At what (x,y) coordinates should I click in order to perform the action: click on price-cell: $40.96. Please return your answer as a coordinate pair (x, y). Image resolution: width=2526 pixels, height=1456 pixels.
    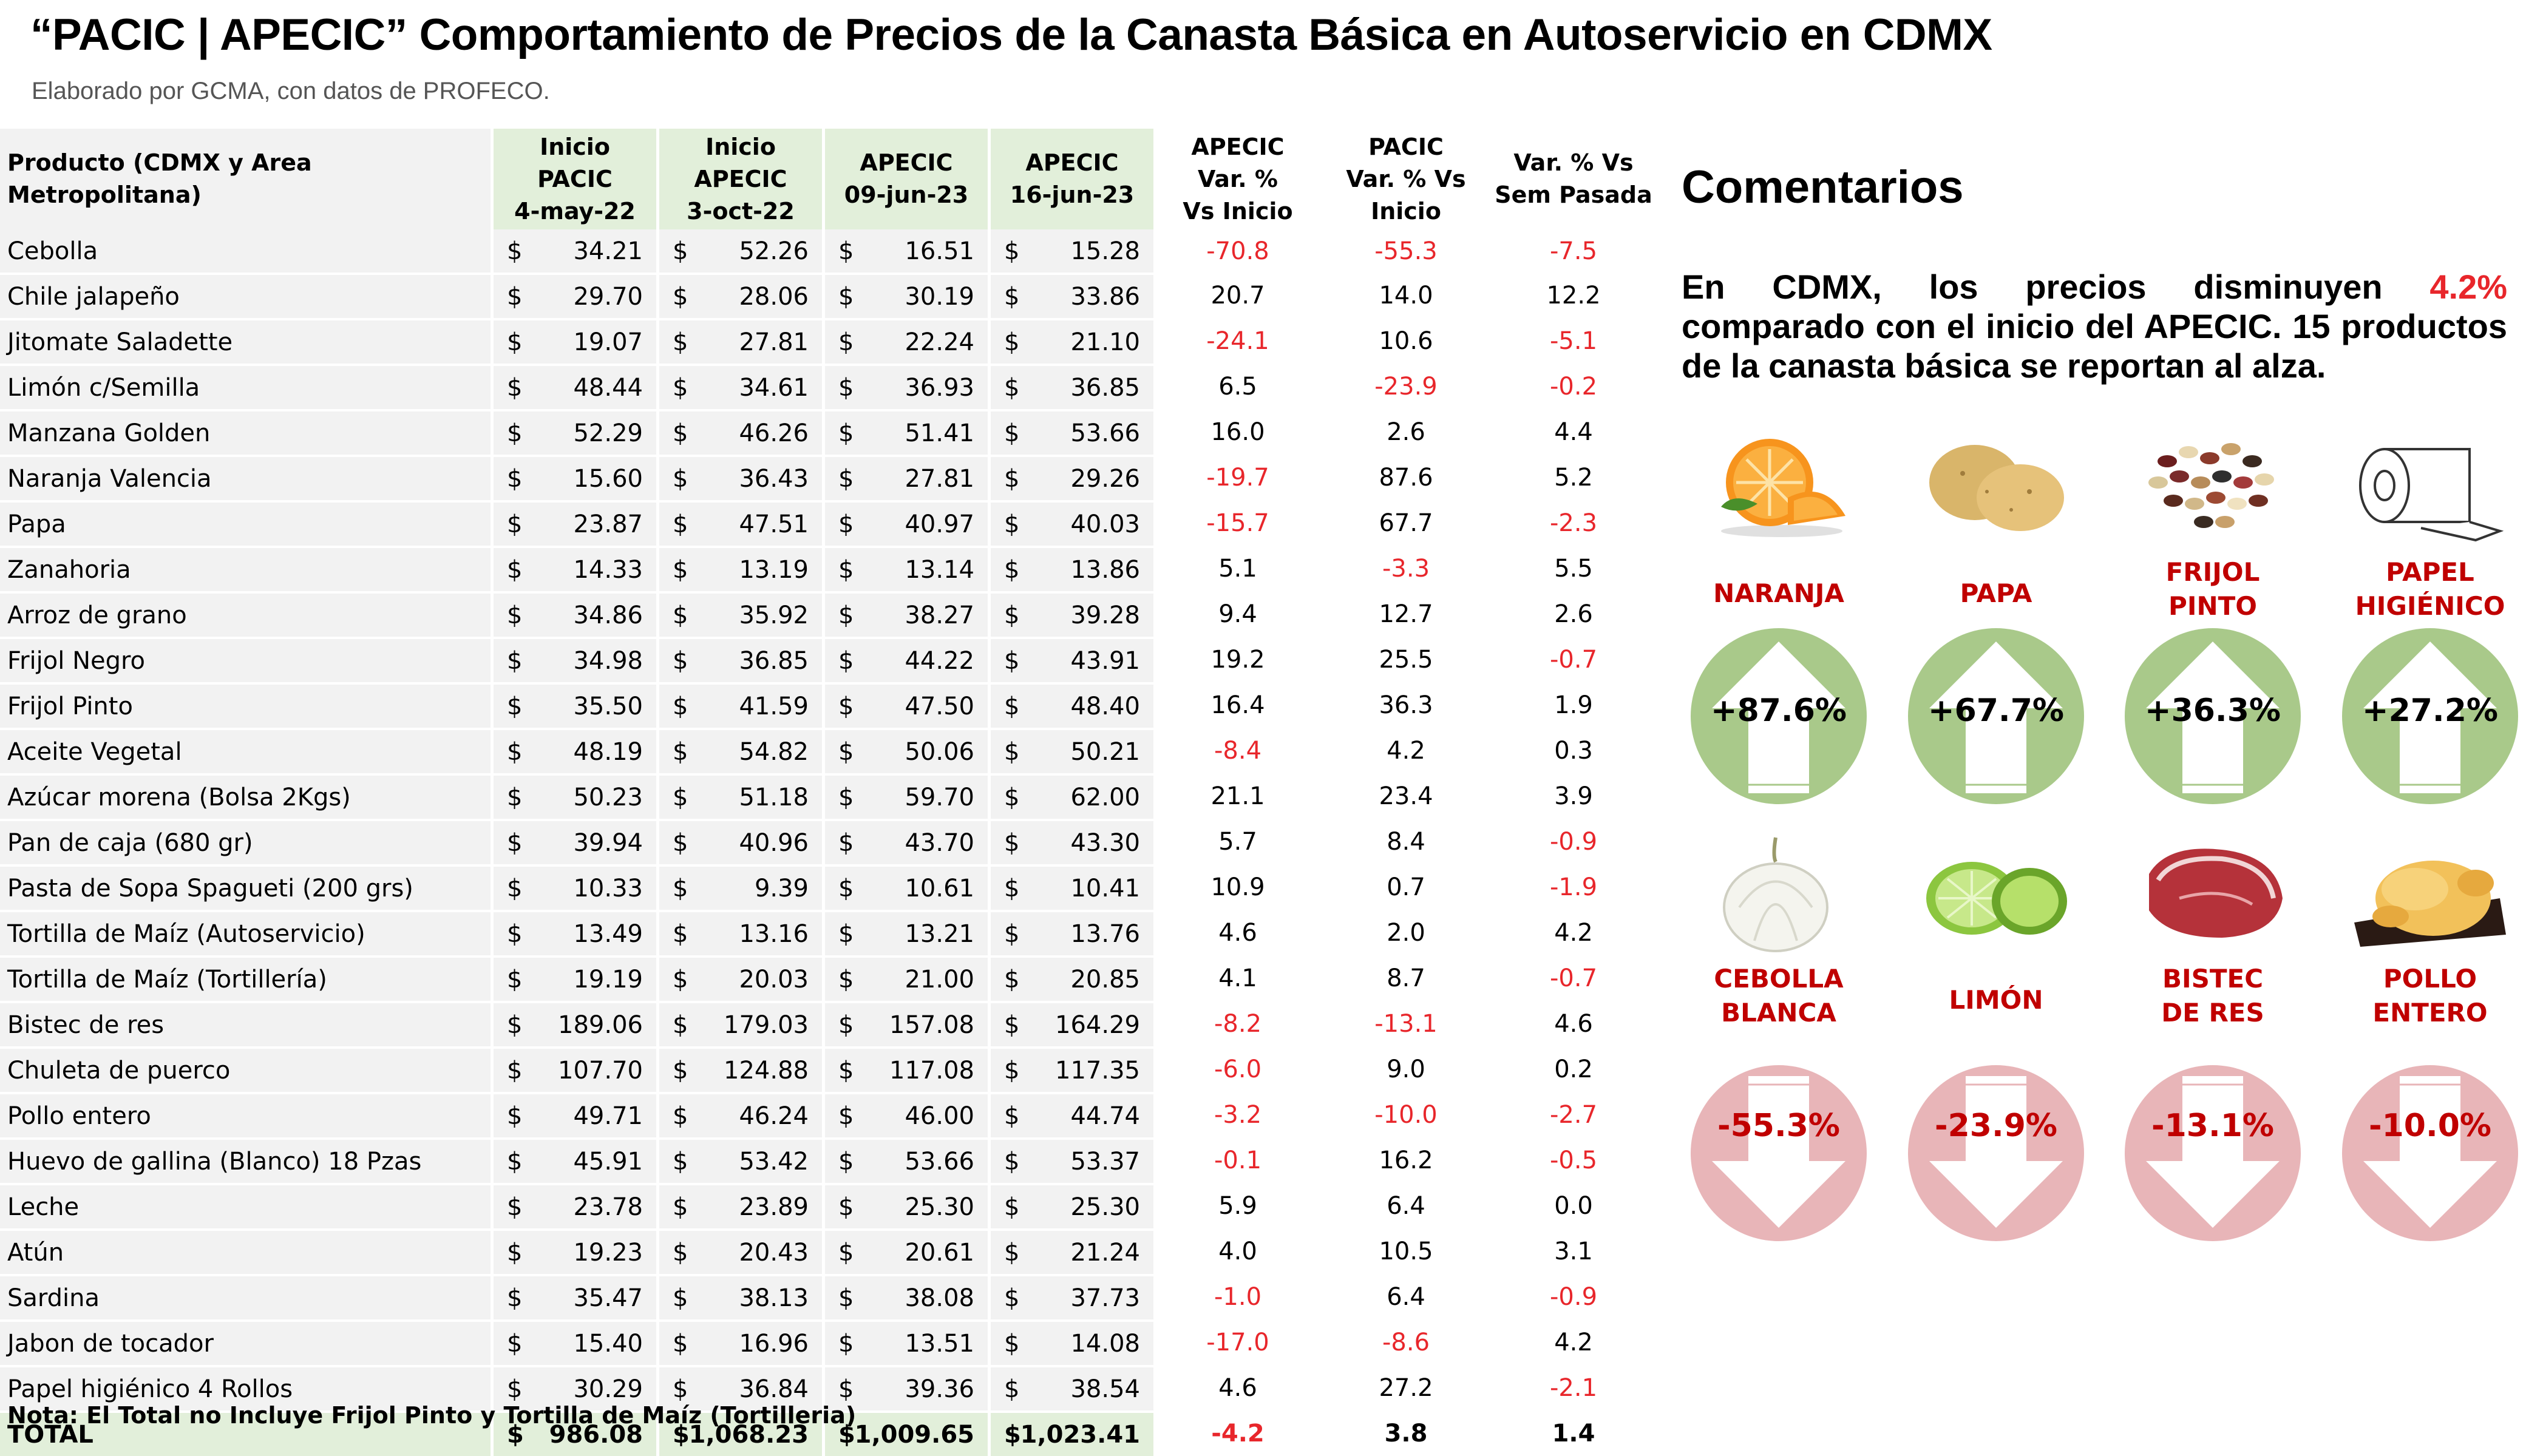
    Looking at the image, I should click on (739, 841).